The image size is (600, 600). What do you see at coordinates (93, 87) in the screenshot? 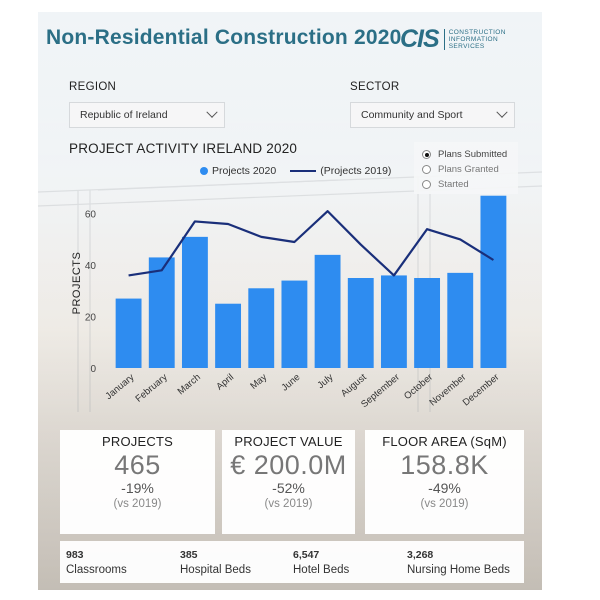
I see `region-label: REGION` at bounding box center [93, 87].